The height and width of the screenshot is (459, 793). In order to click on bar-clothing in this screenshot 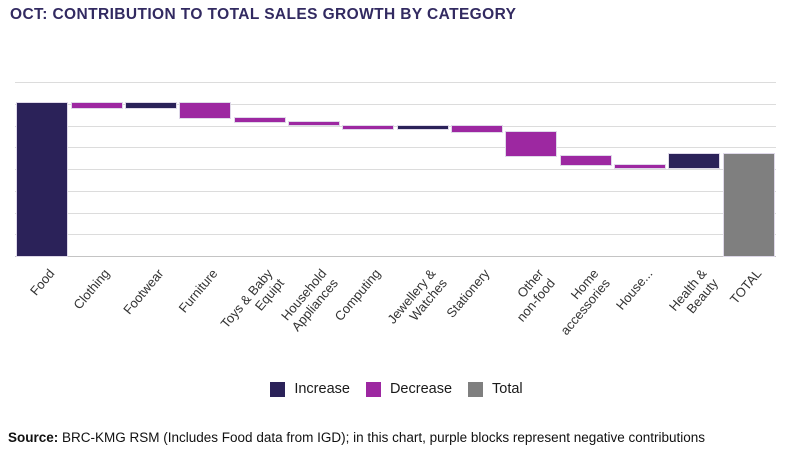, I will do `click(96, 105)`.